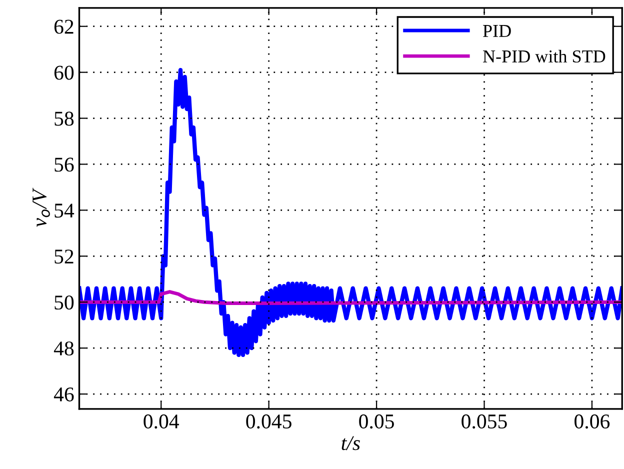  What do you see at coordinates (64, 73) in the screenshot?
I see `y-tick-label: 60` at bounding box center [64, 73].